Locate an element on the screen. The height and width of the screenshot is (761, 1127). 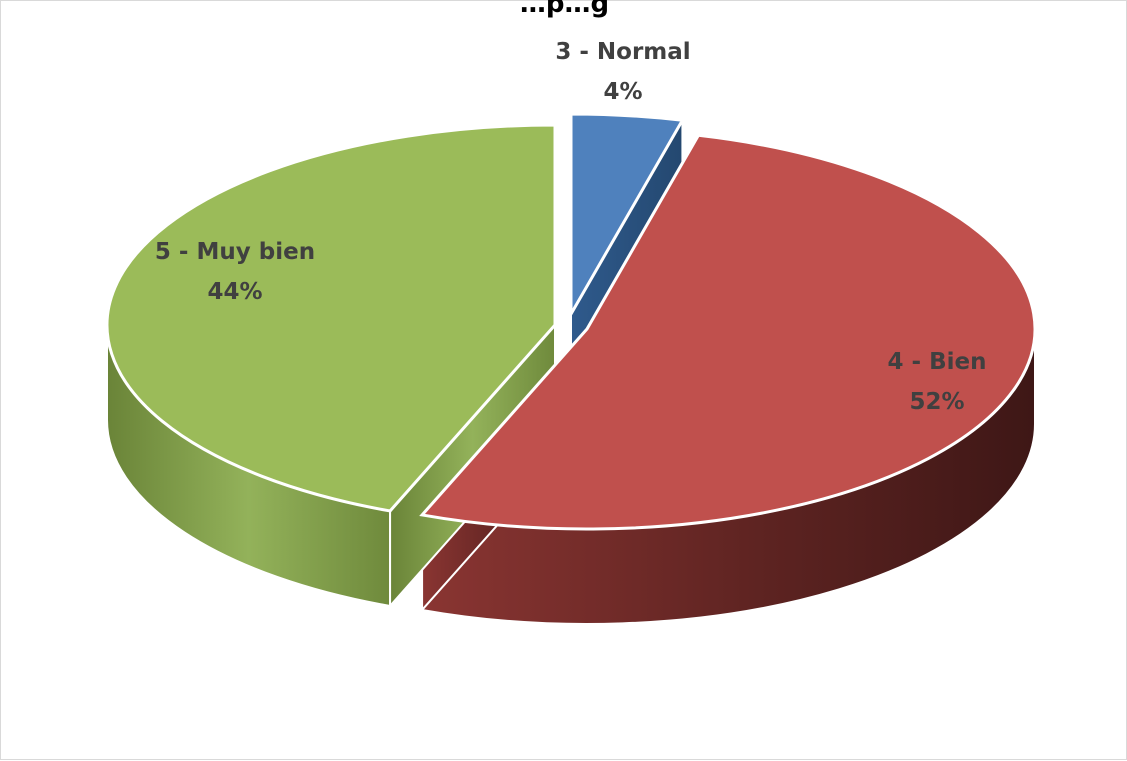
label-muy-bien-category: 5 - Muy bien is located at coordinates (235, 252).